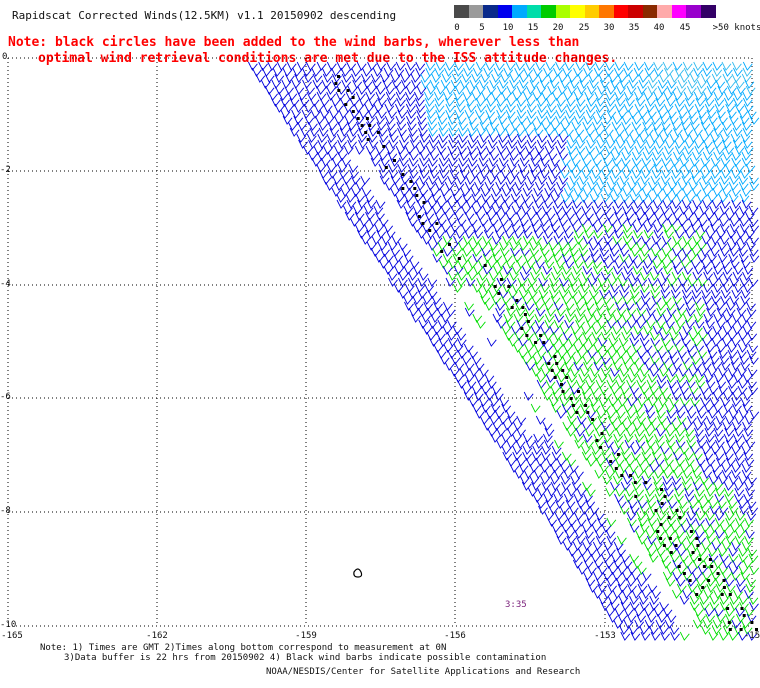 The image size is (760, 688). Describe the element at coordinates (659, 28) in the screenshot. I see `colorbar-label: 40` at that location.